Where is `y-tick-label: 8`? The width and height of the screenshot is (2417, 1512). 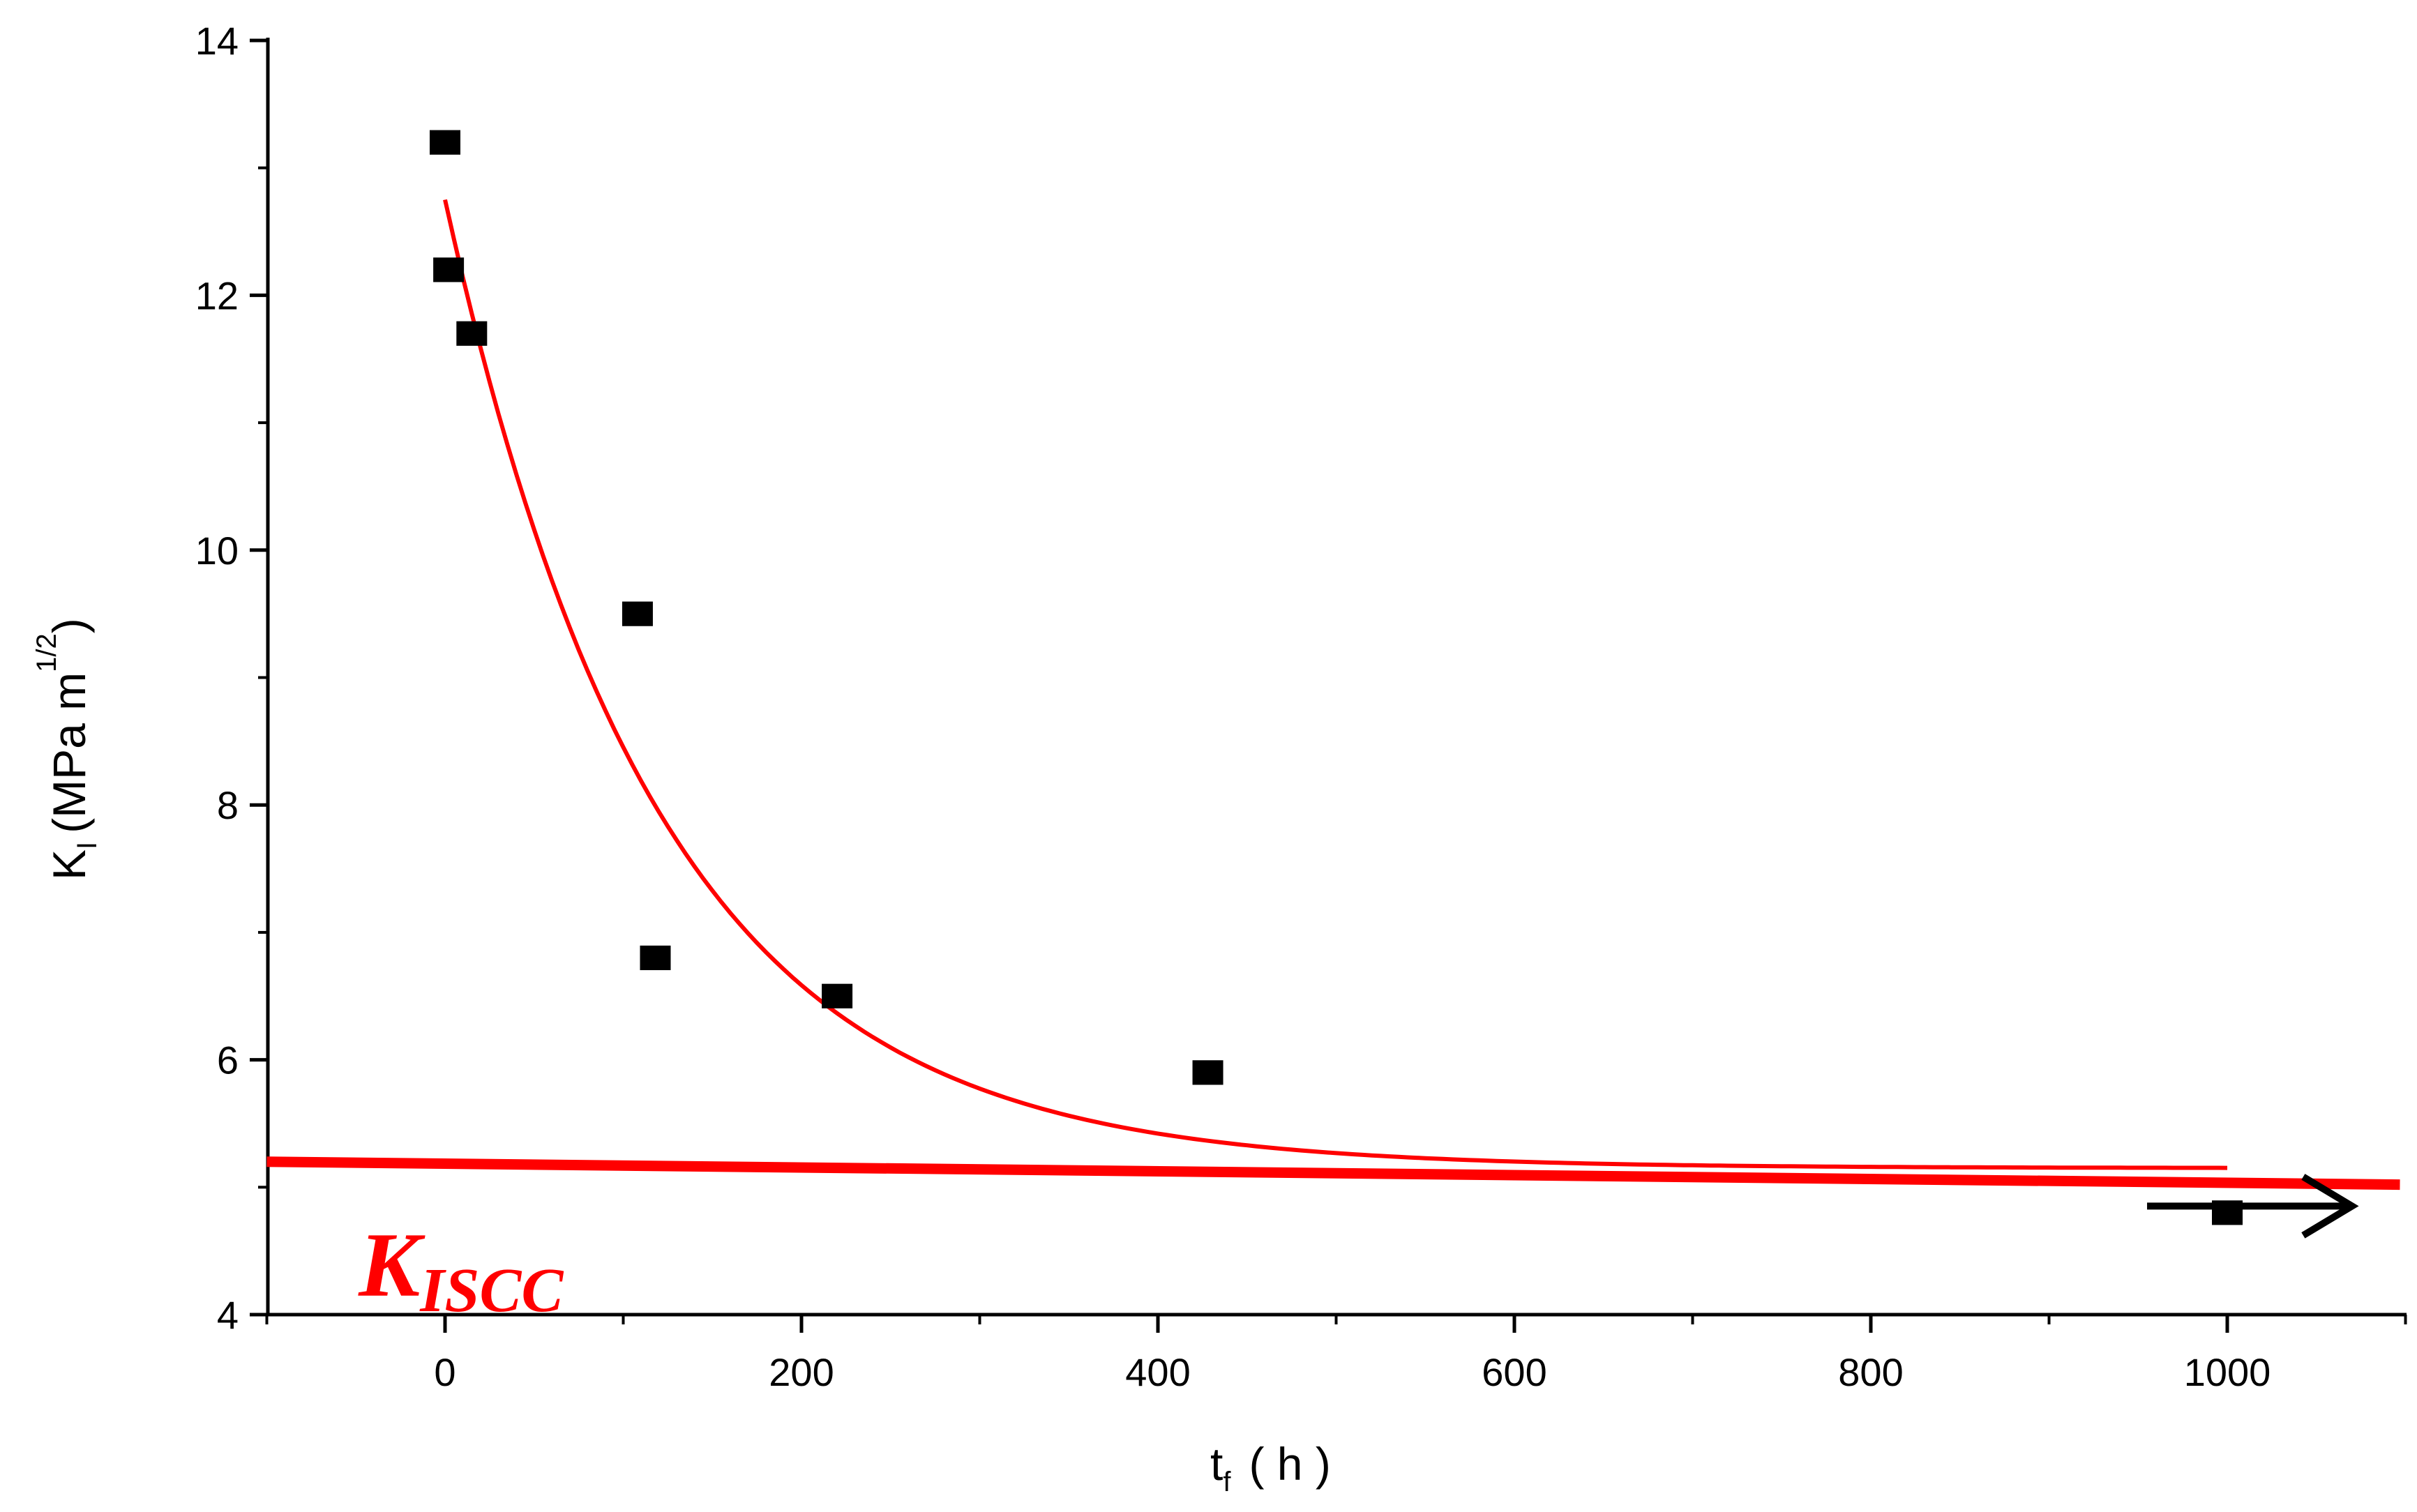
y-tick-label: 8 is located at coordinates (228, 805).